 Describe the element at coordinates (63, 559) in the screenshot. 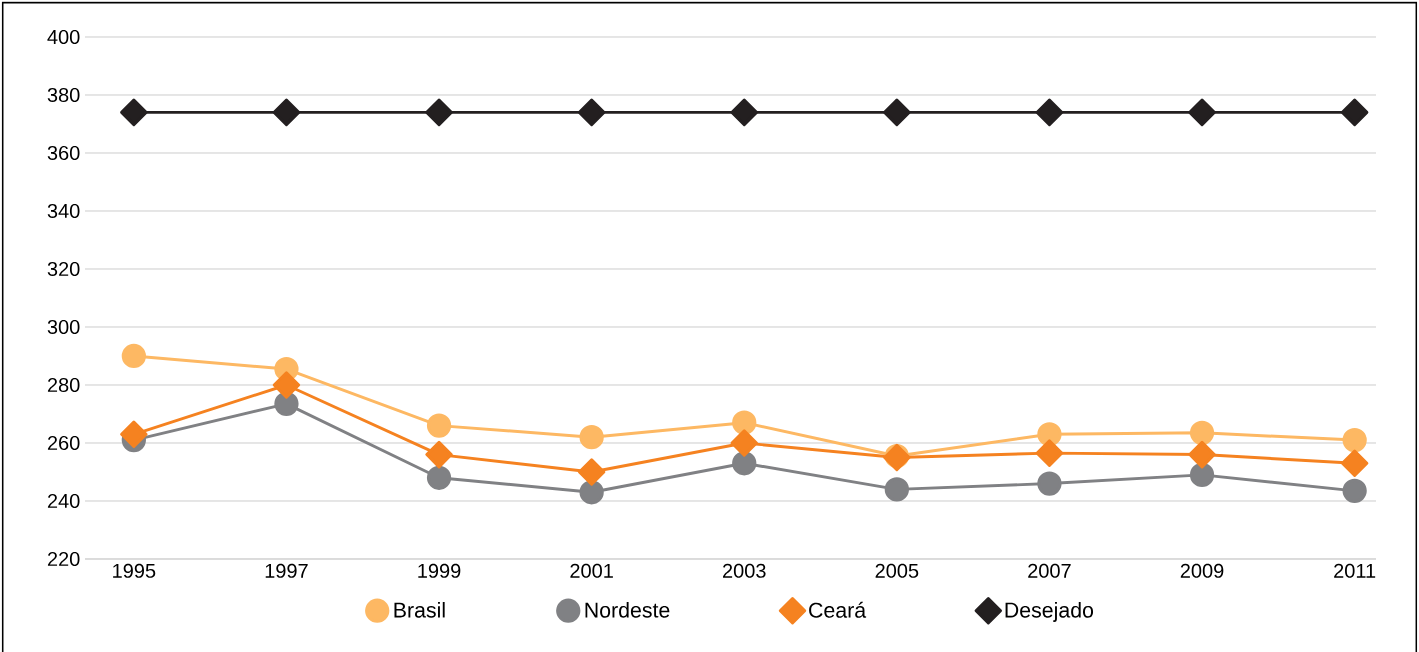

I see `y-tick-label: 220` at that location.